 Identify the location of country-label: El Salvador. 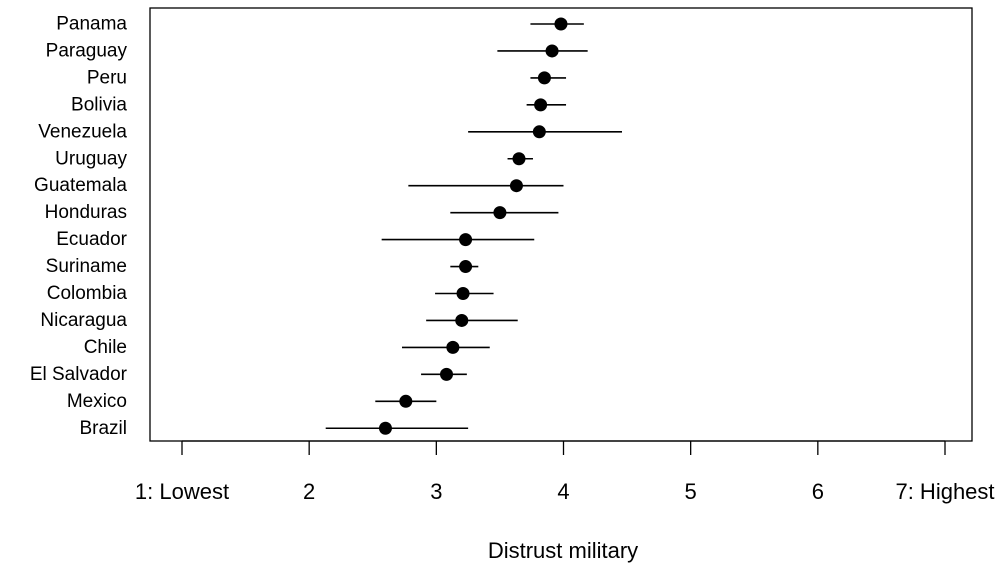
(79, 374).